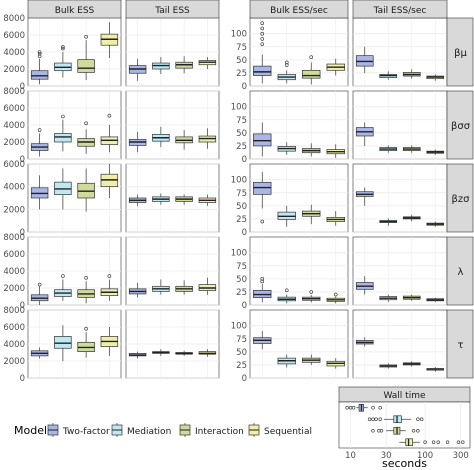 This screenshot has width=474, height=470. I want to click on wall-time-panel, so click(404, 425).